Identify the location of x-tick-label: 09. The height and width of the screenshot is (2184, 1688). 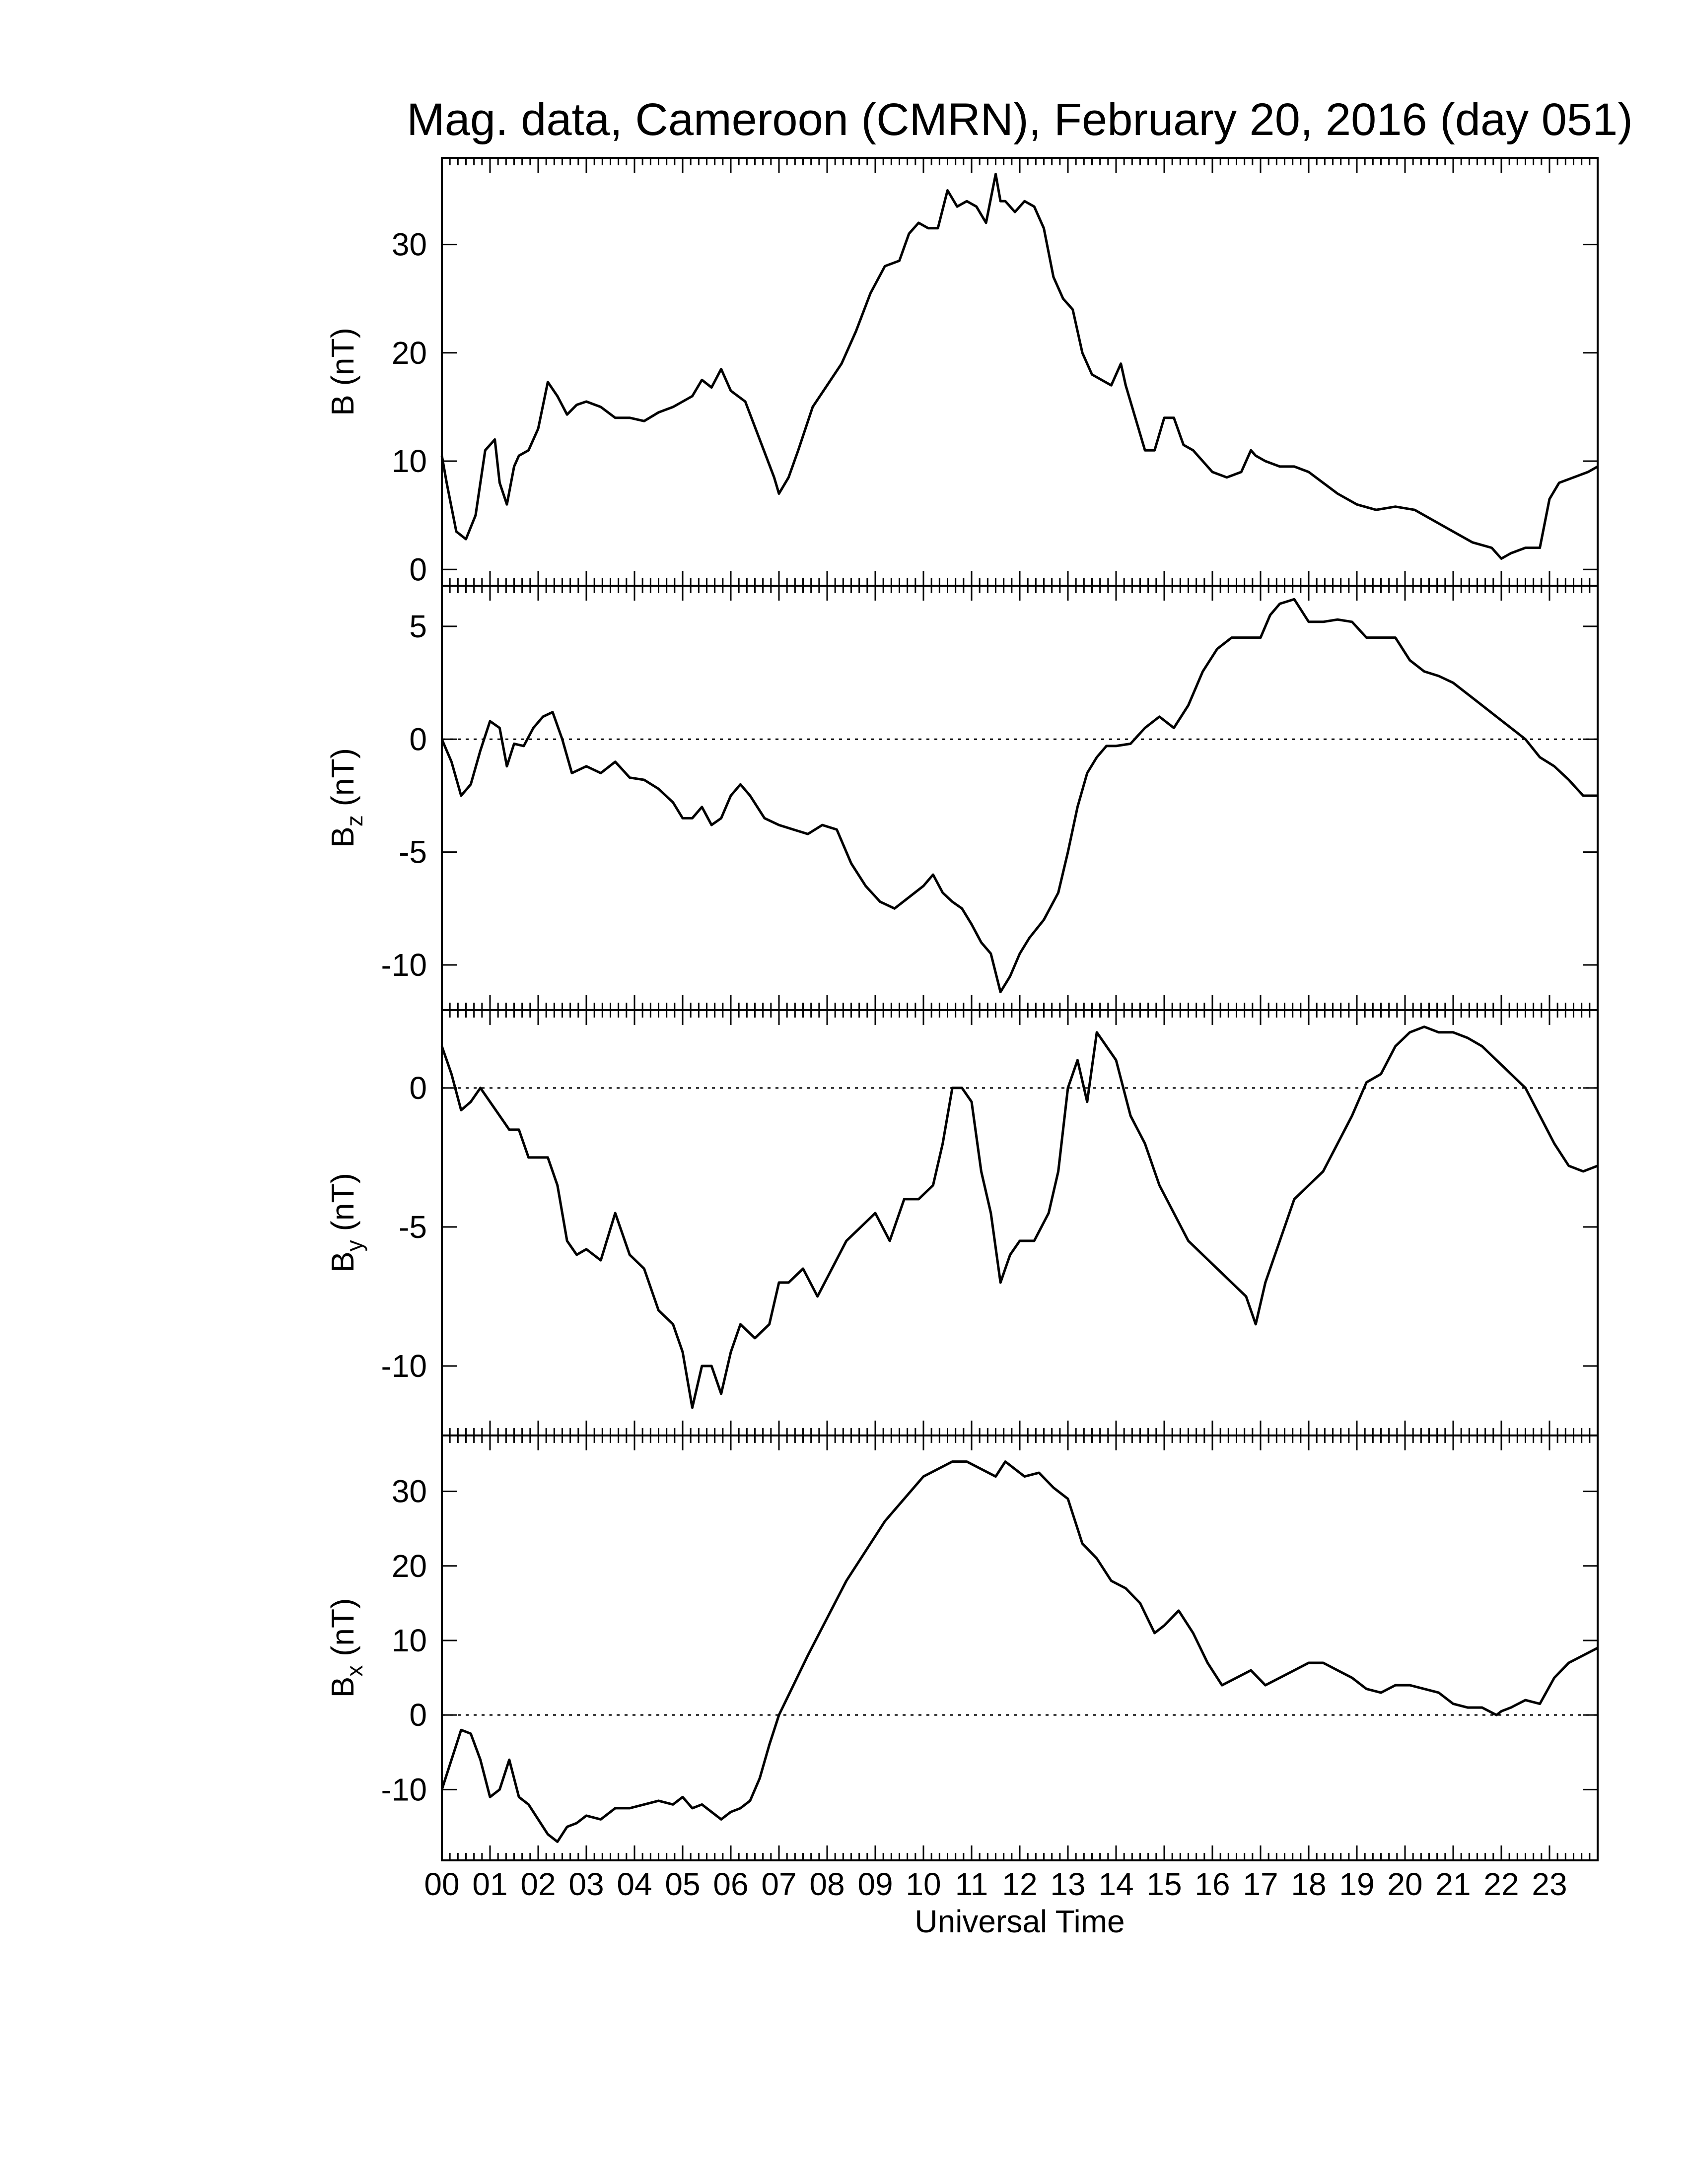
(875, 1884).